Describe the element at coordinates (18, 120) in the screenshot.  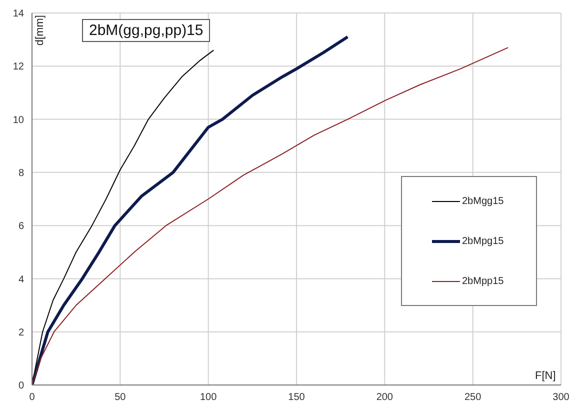
I see `y-tick-label: 10` at that location.